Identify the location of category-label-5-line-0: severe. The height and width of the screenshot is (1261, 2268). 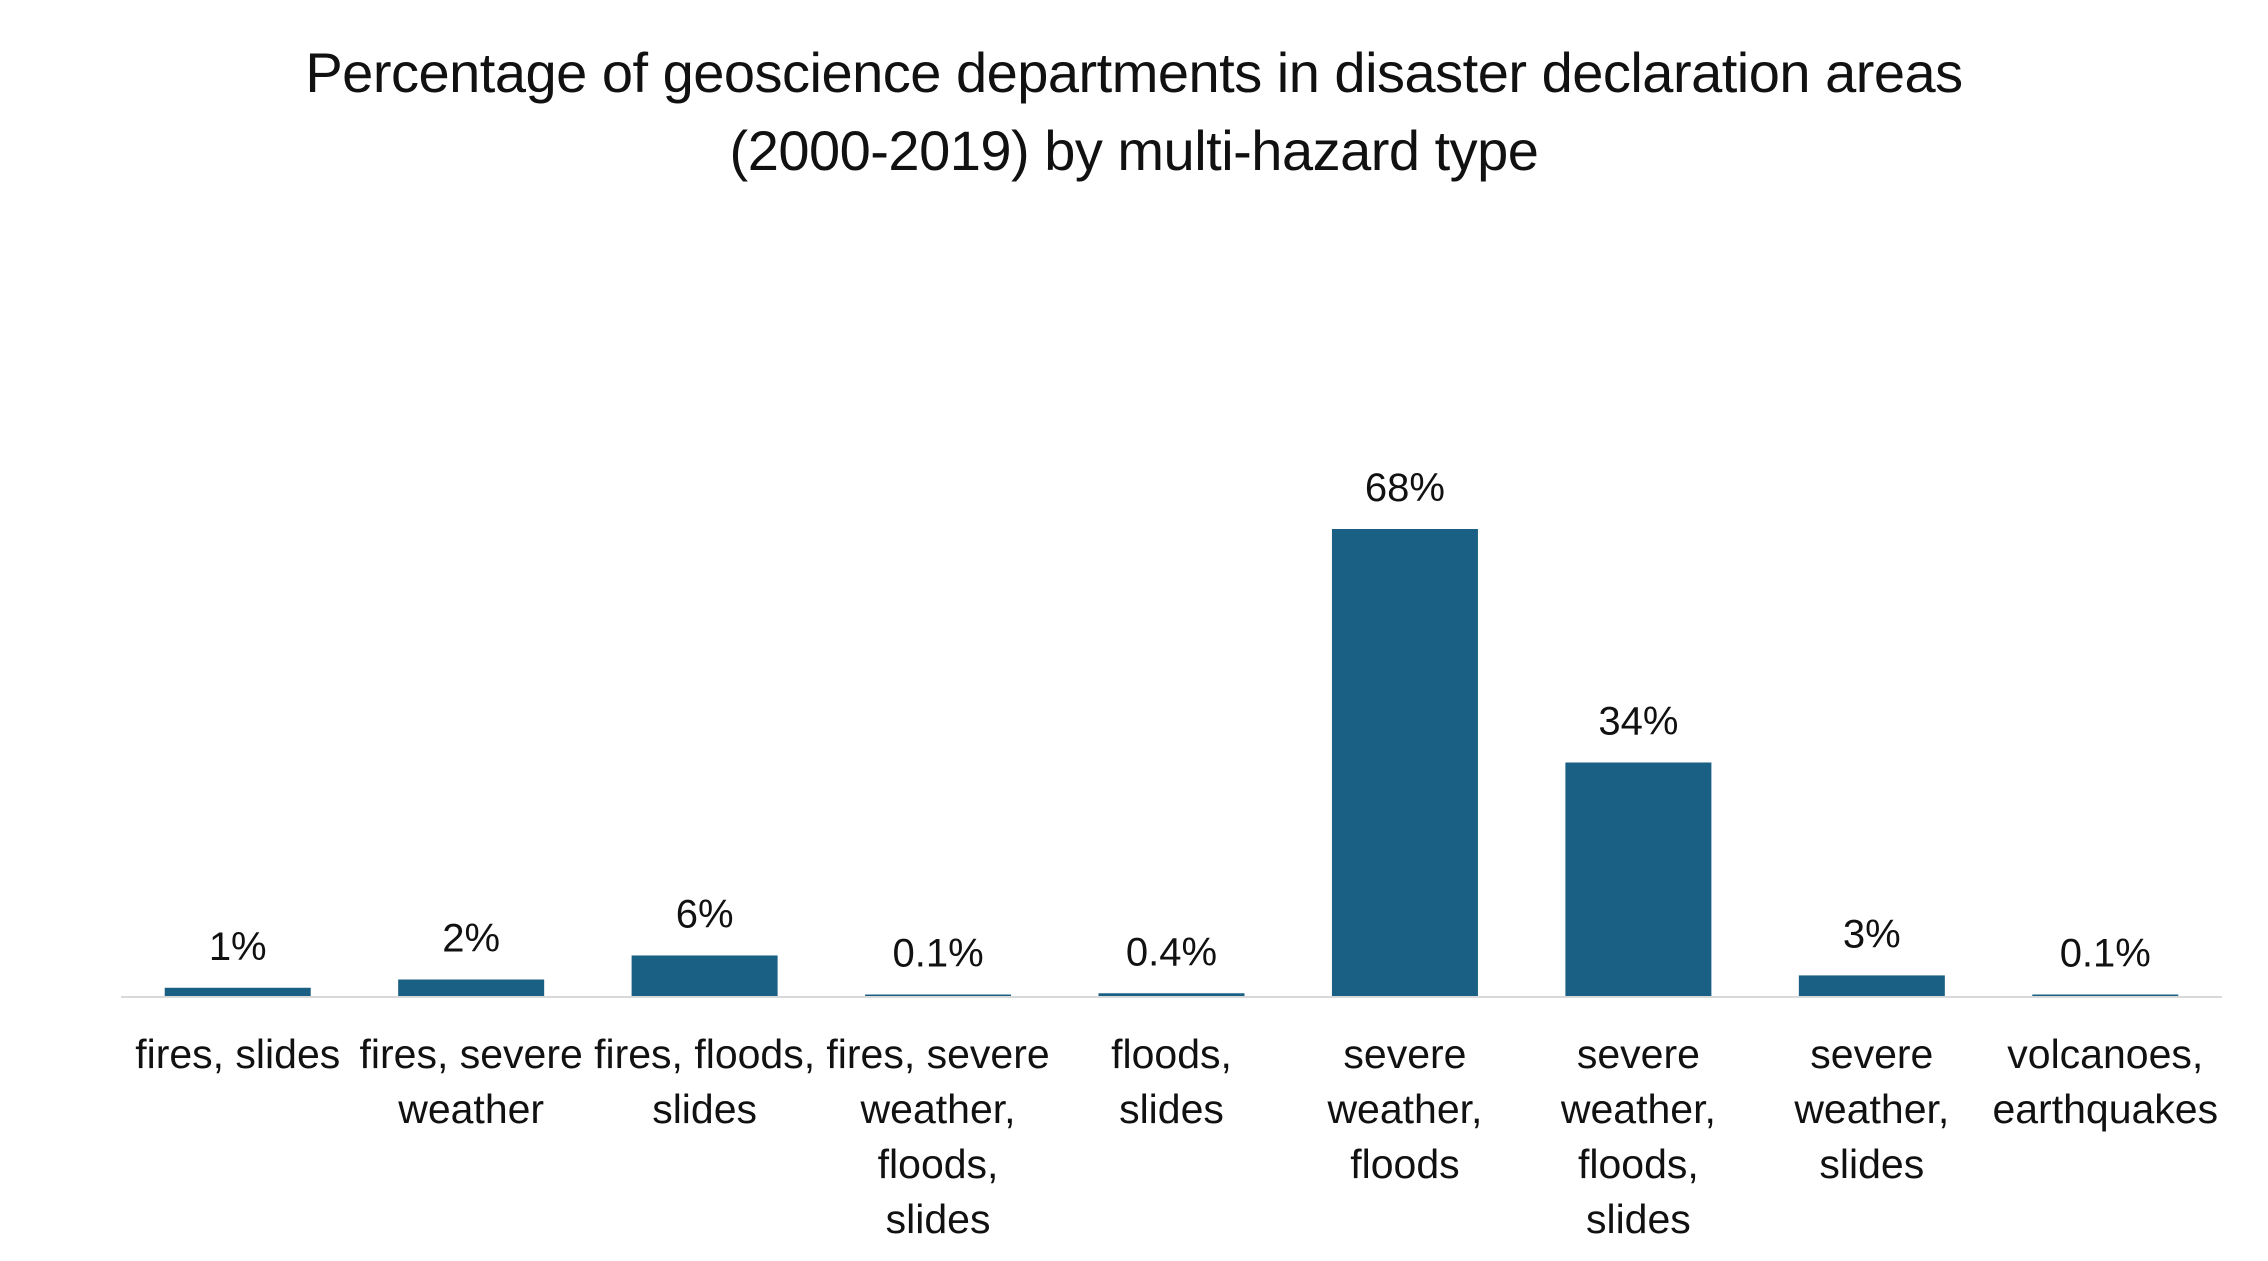
(1404, 1054).